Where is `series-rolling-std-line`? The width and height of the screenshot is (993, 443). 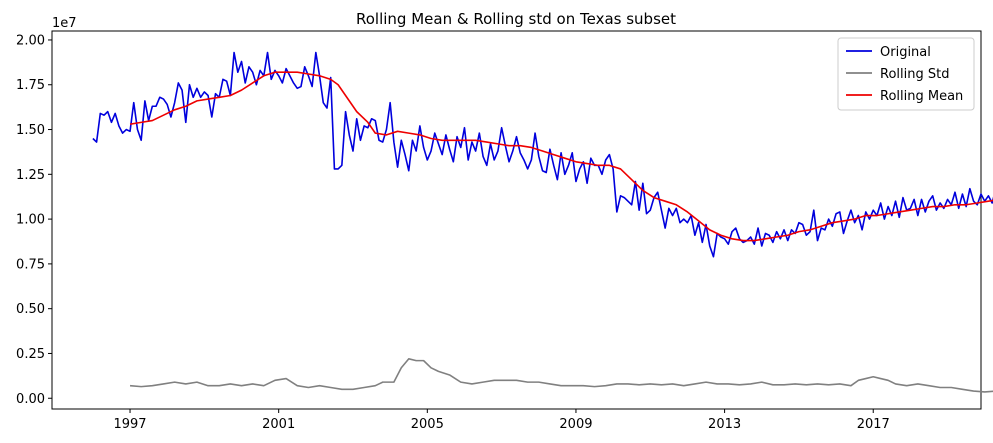
series-rolling-std-line is located at coordinates (561, 375).